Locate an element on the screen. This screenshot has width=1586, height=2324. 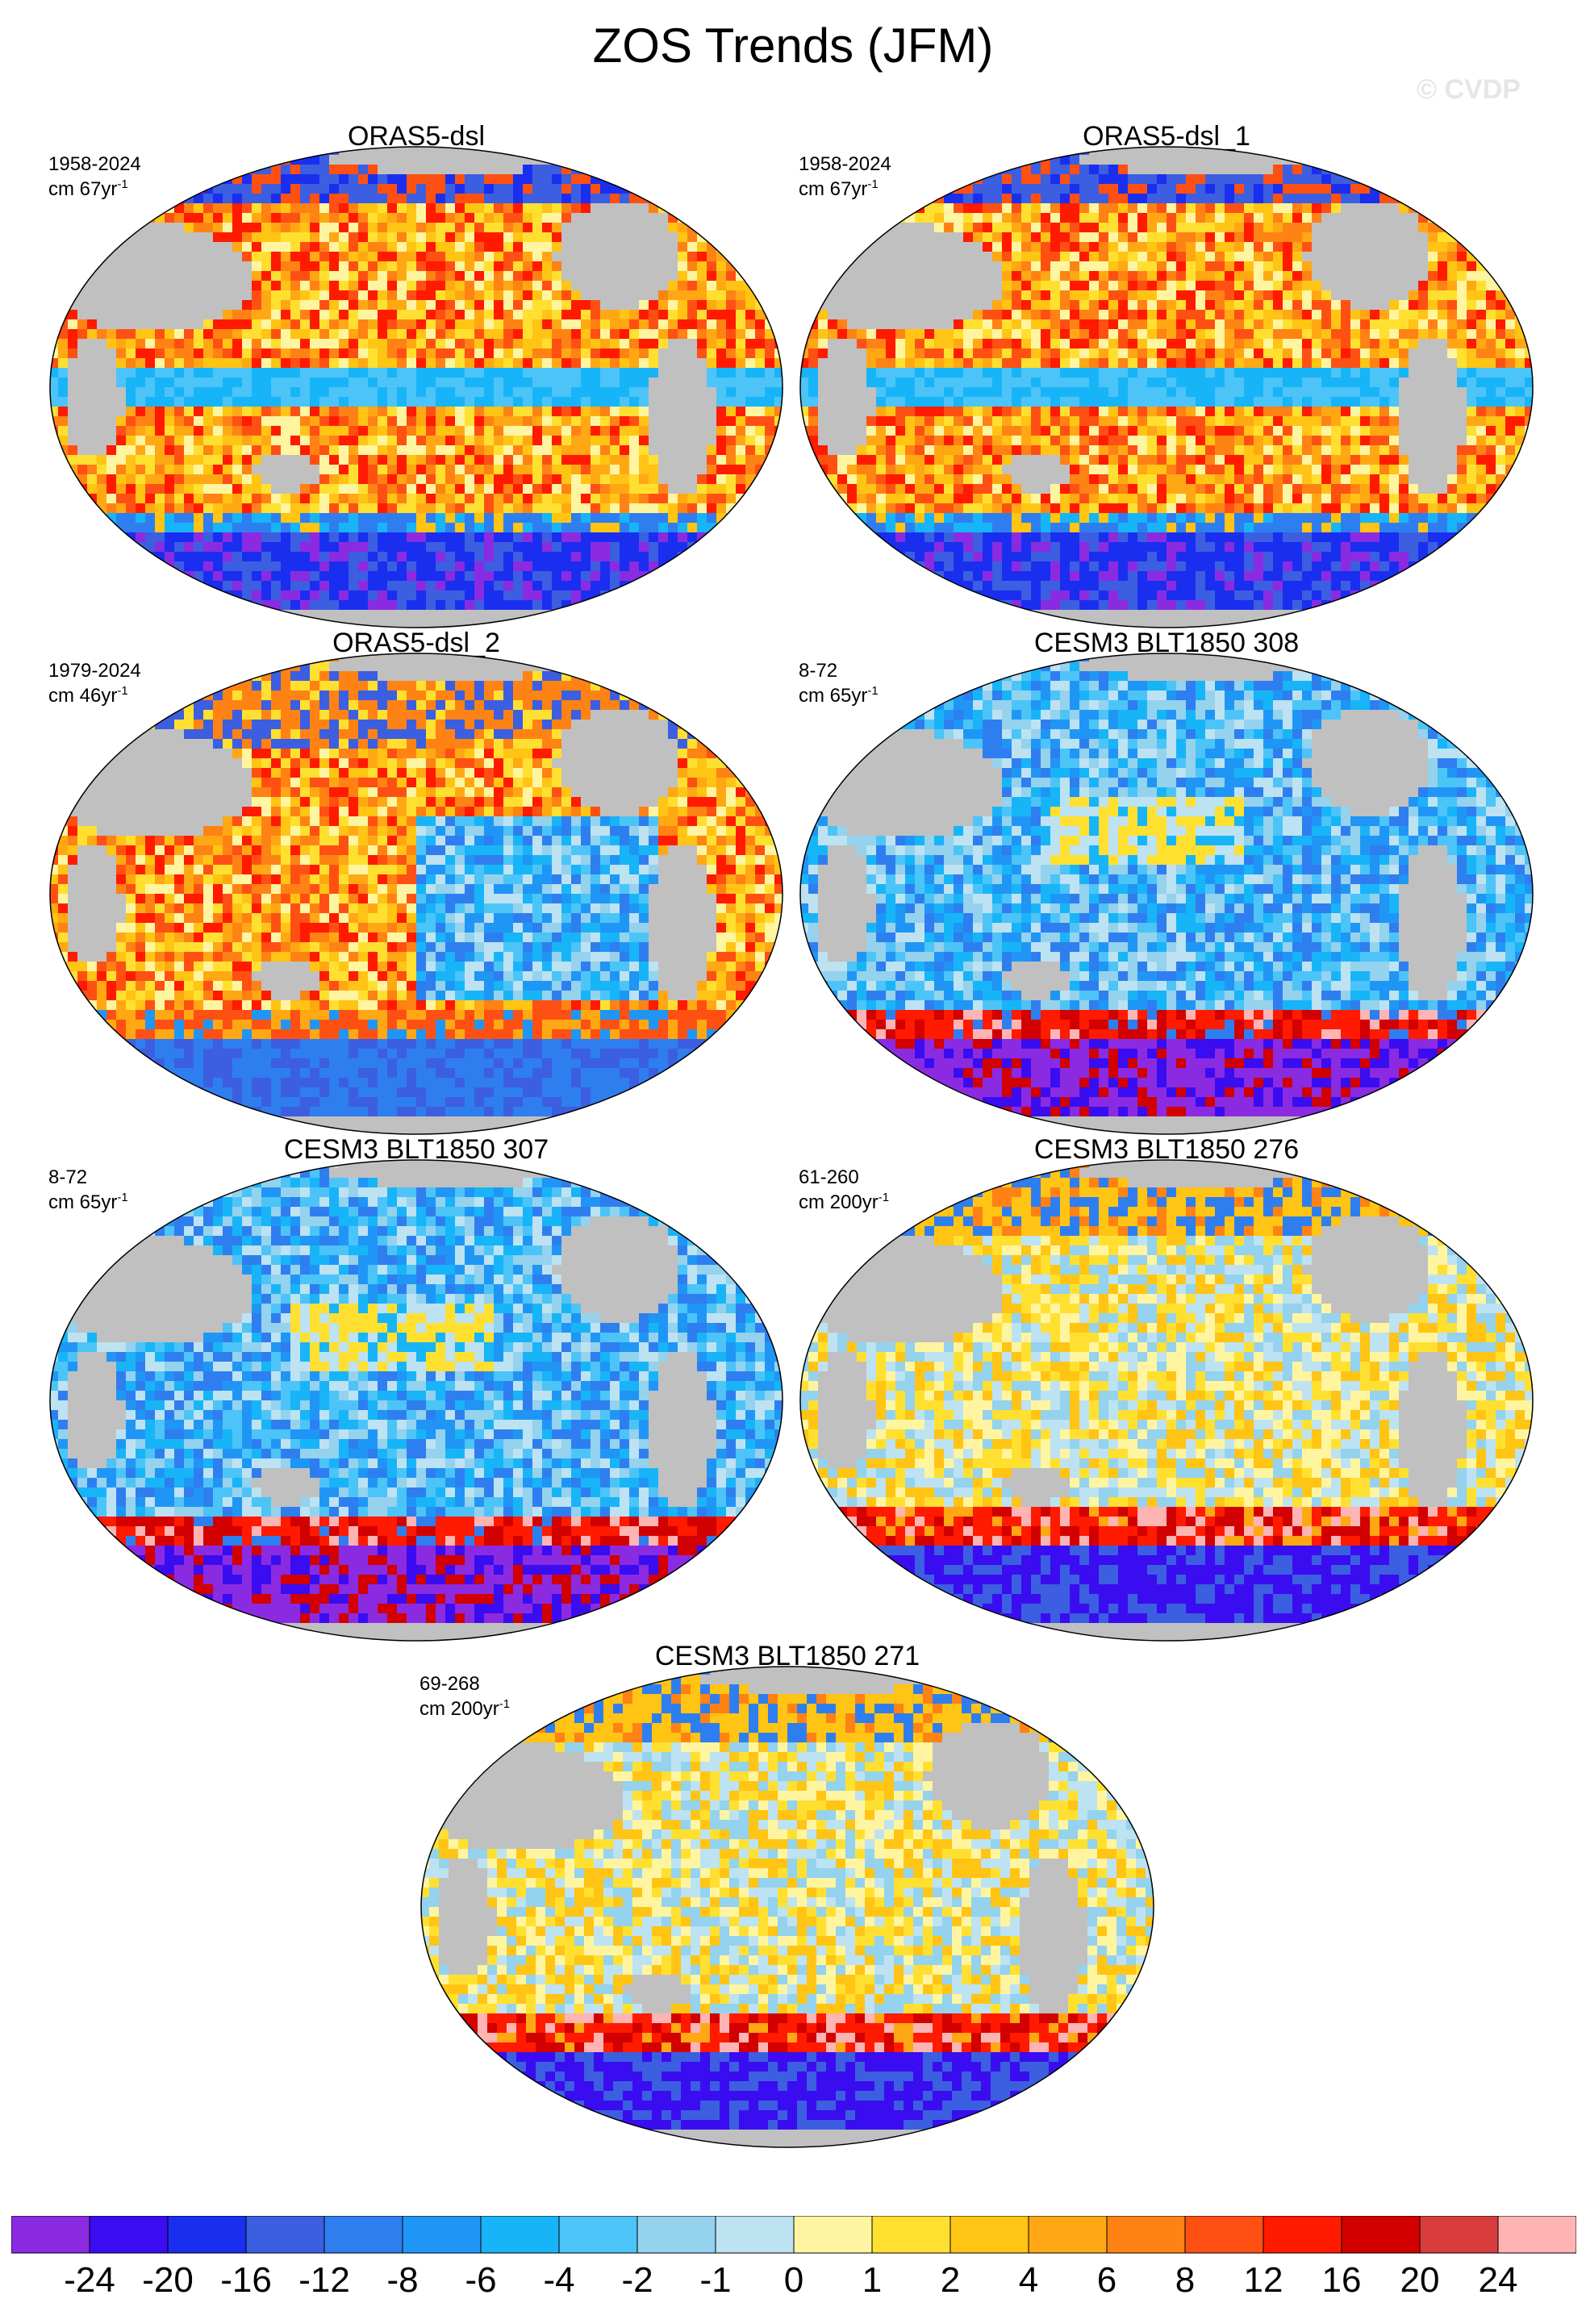
map-panel: CESM3 BLT1850 308 8-72 cm 65yr-1 is located at coordinates (1166, 886).